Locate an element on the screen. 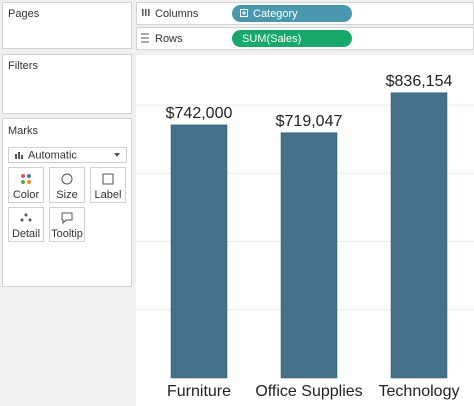 This screenshot has width=474, height=406. label-button is located at coordinates (108, 185).